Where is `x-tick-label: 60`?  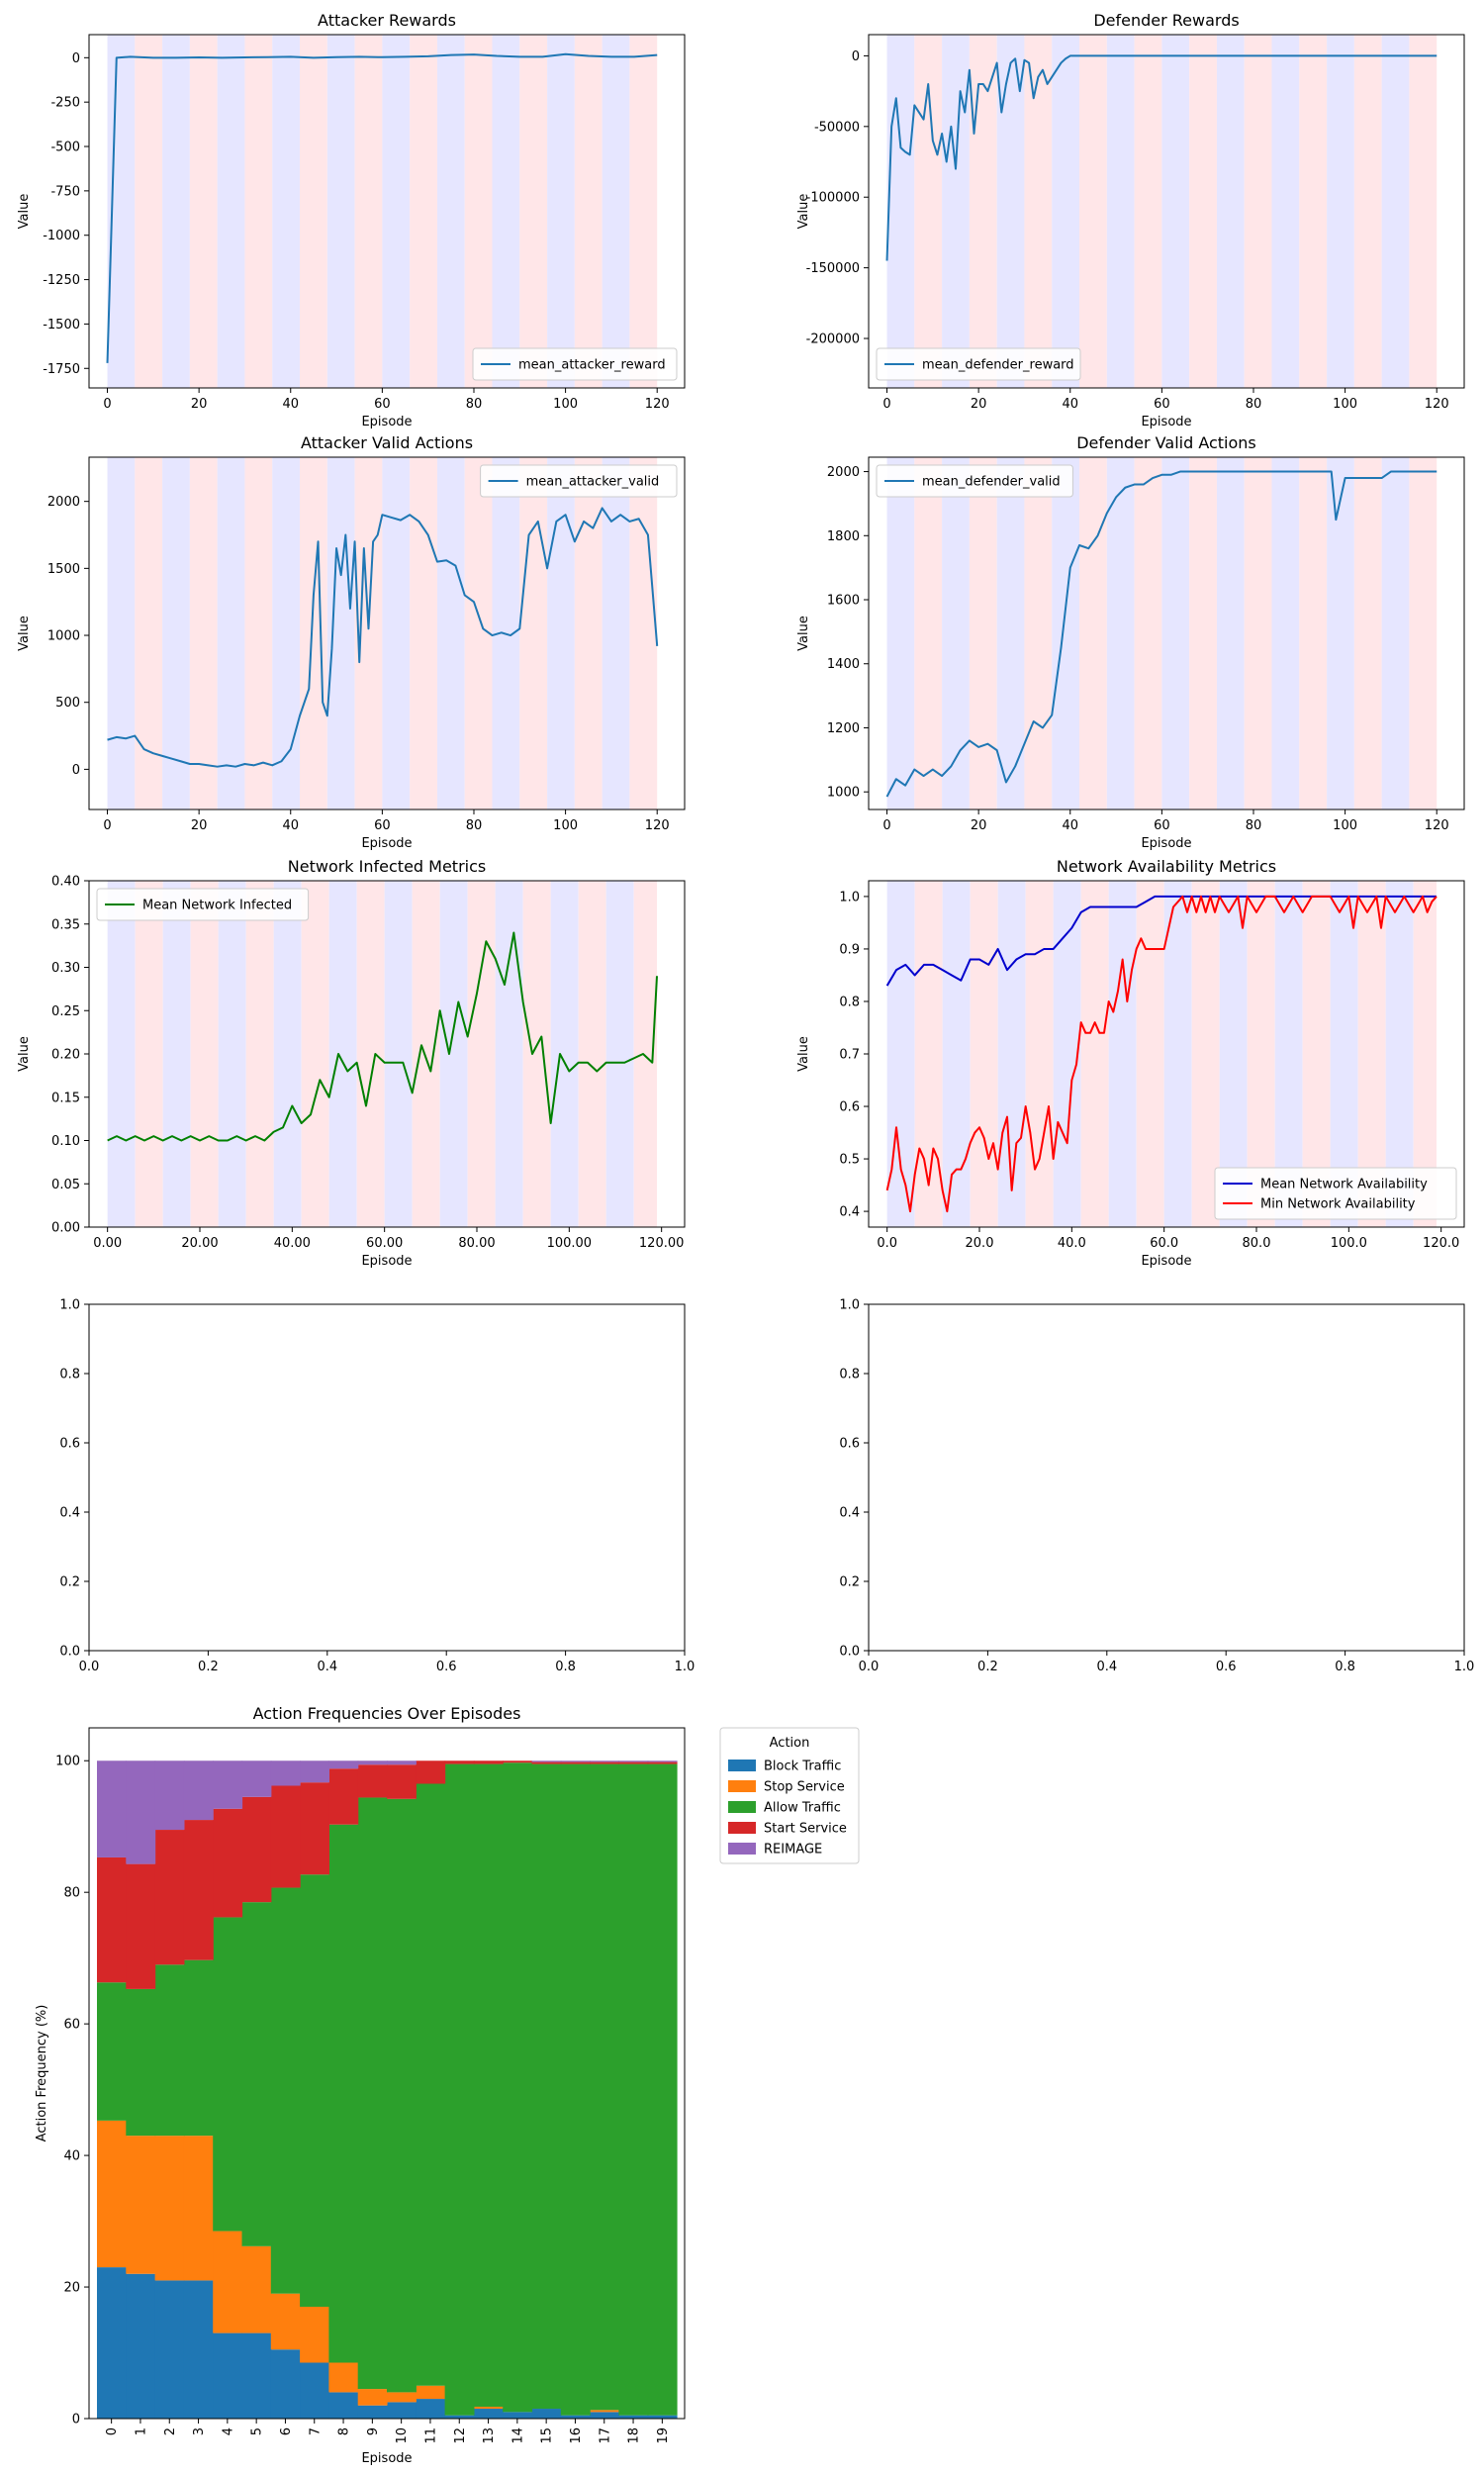
x-tick-label: 60 is located at coordinates (1162, 826).